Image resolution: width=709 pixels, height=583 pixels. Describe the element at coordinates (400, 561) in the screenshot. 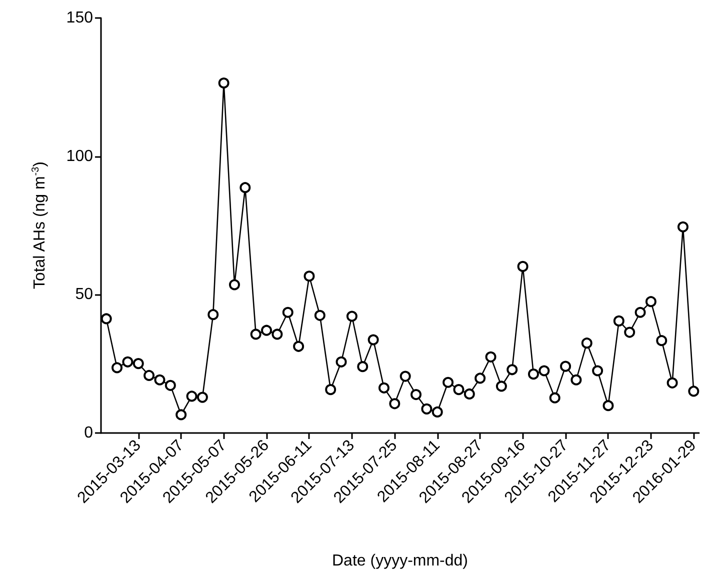

I see `x-axis-title: Date (yyyy-mm-dd)` at that location.